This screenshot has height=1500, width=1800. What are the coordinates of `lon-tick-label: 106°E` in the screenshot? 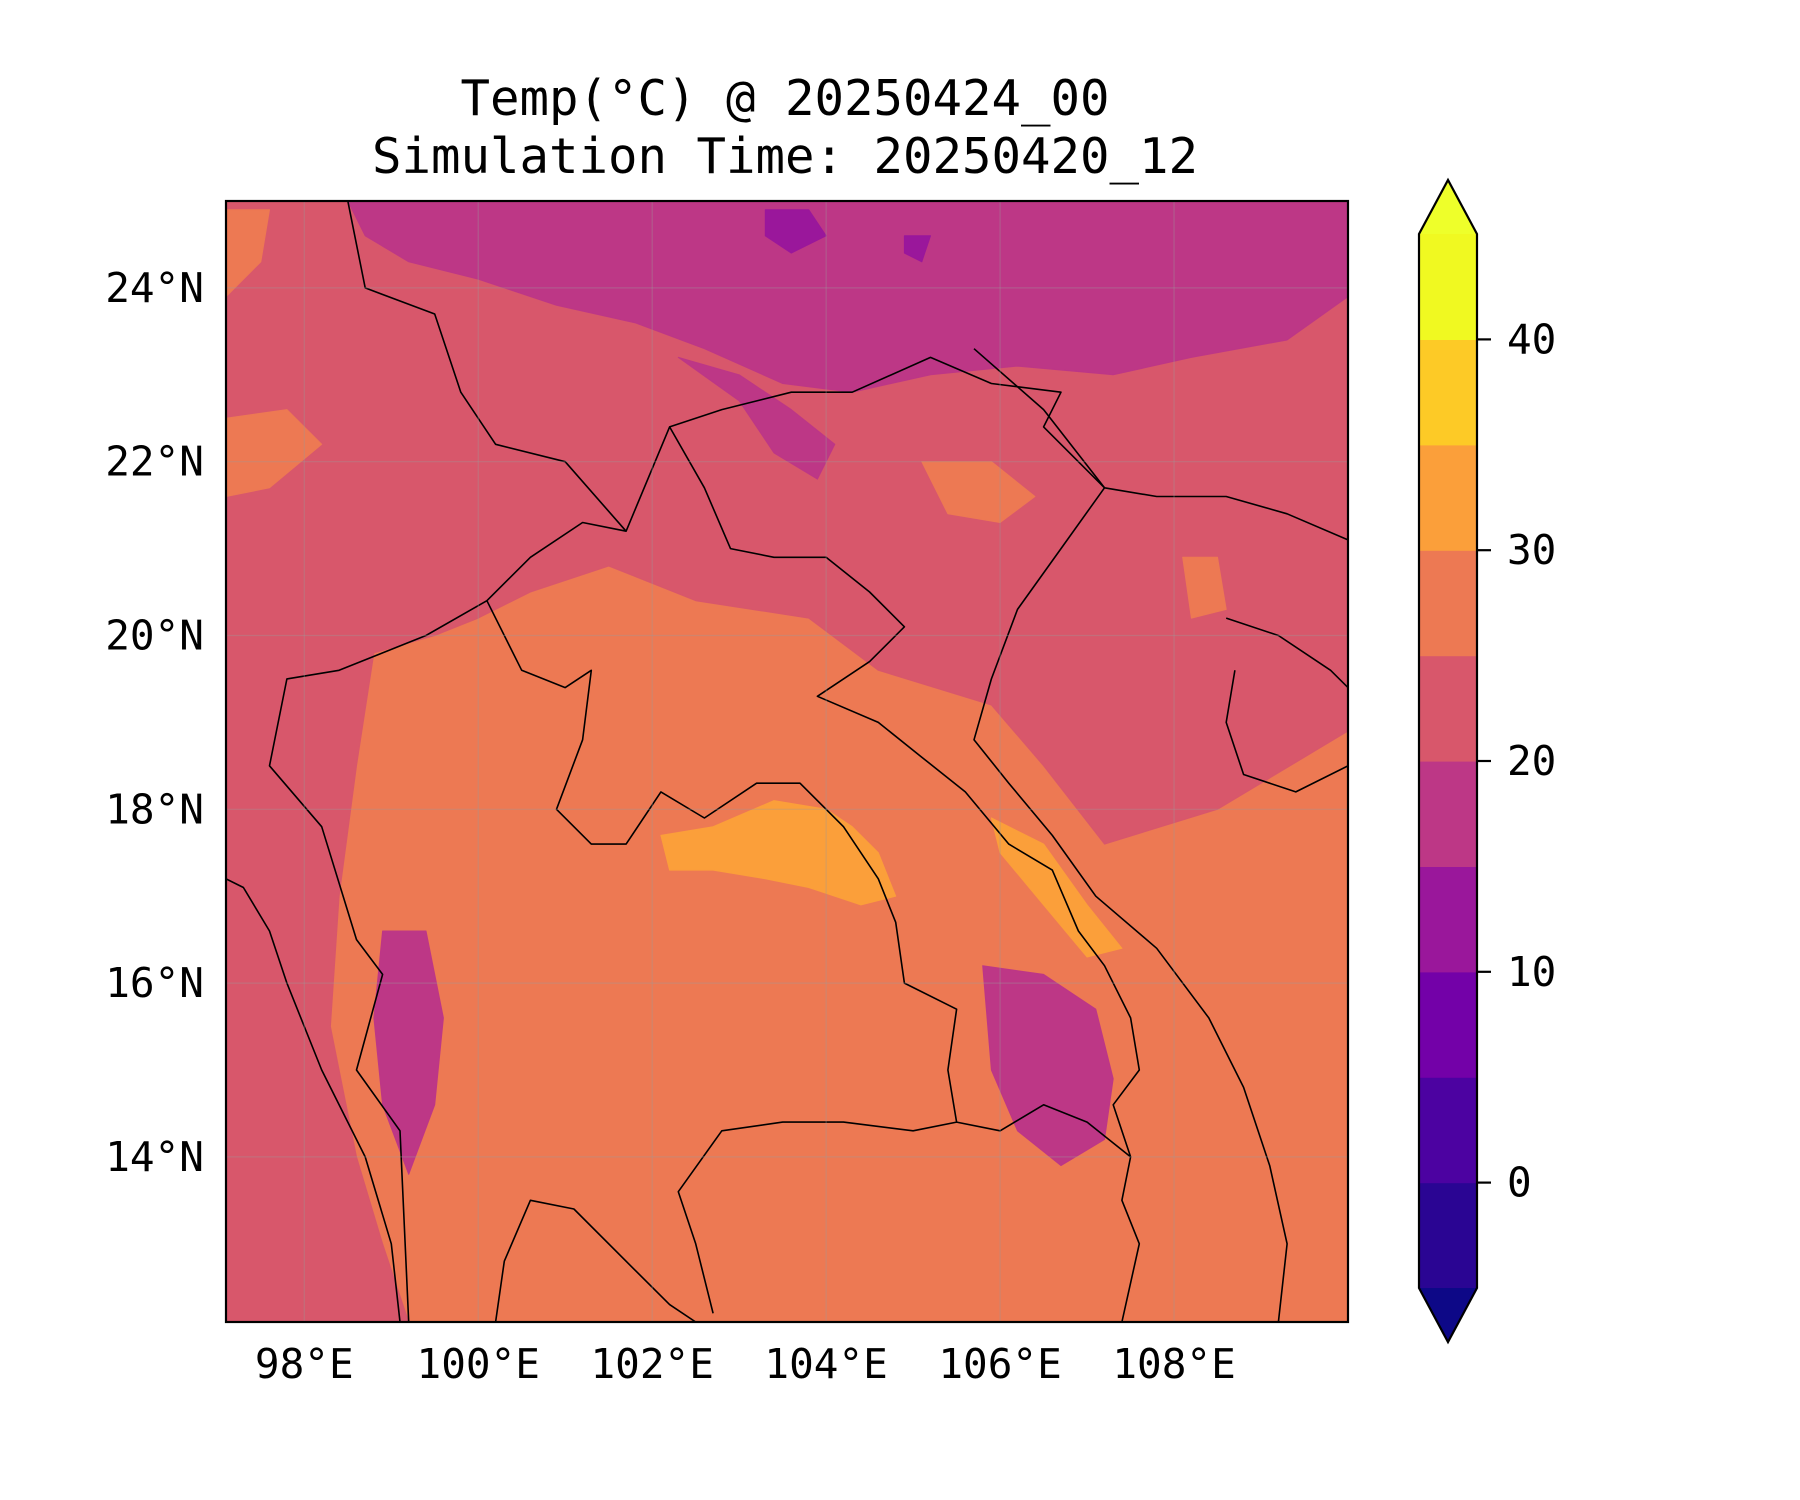 It's located at (999, 1364).